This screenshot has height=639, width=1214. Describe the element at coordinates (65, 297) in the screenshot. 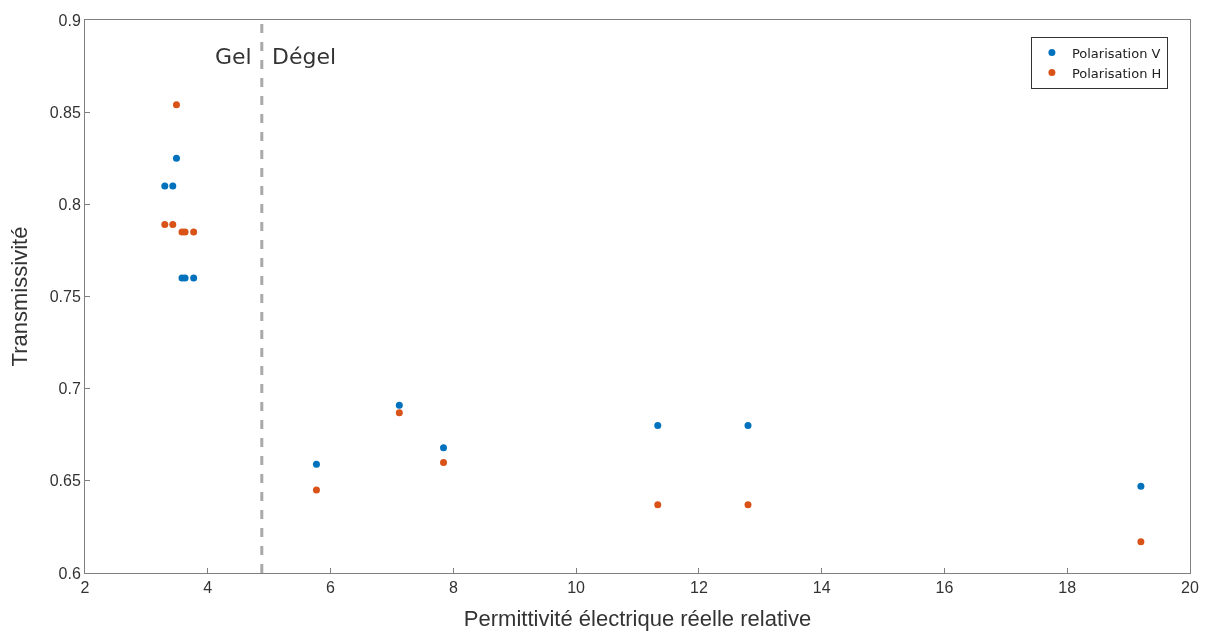

I see `y-tick-label: 0.75` at that location.